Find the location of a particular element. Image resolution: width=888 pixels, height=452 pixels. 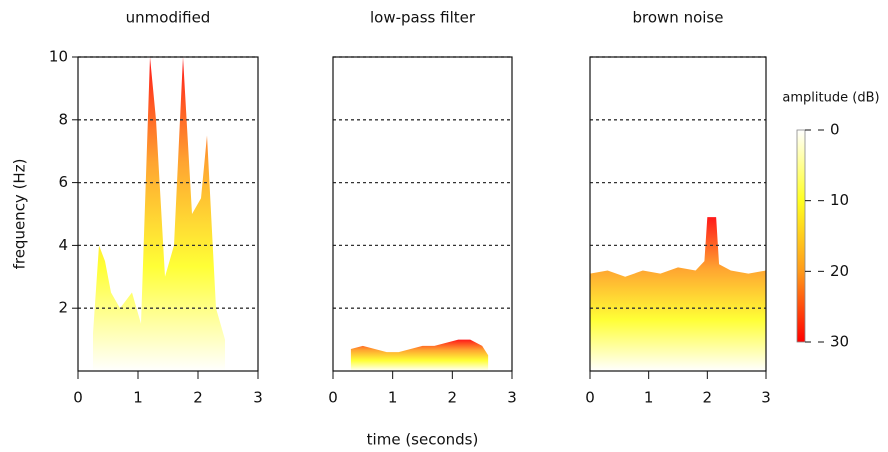

y-tick-label: 8 is located at coordinates (63, 119).